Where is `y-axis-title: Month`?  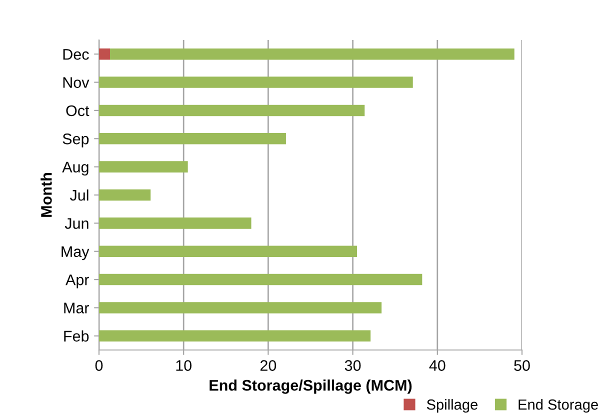
y-axis-title: Month is located at coordinates (46, 195).